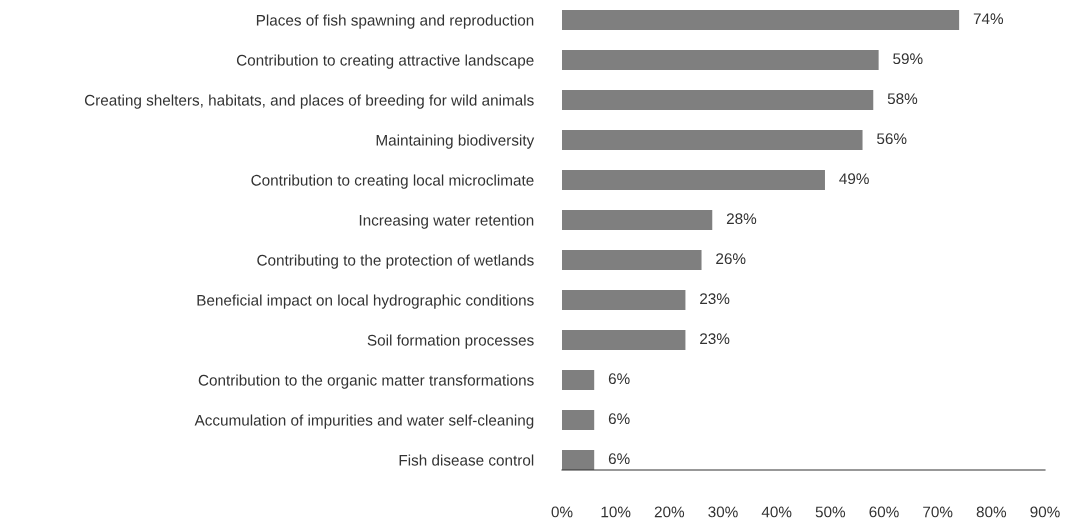  Describe the element at coordinates (455, 141) in the screenshot. I see `y-tick-label: Maintaining biodiversity` at that location.